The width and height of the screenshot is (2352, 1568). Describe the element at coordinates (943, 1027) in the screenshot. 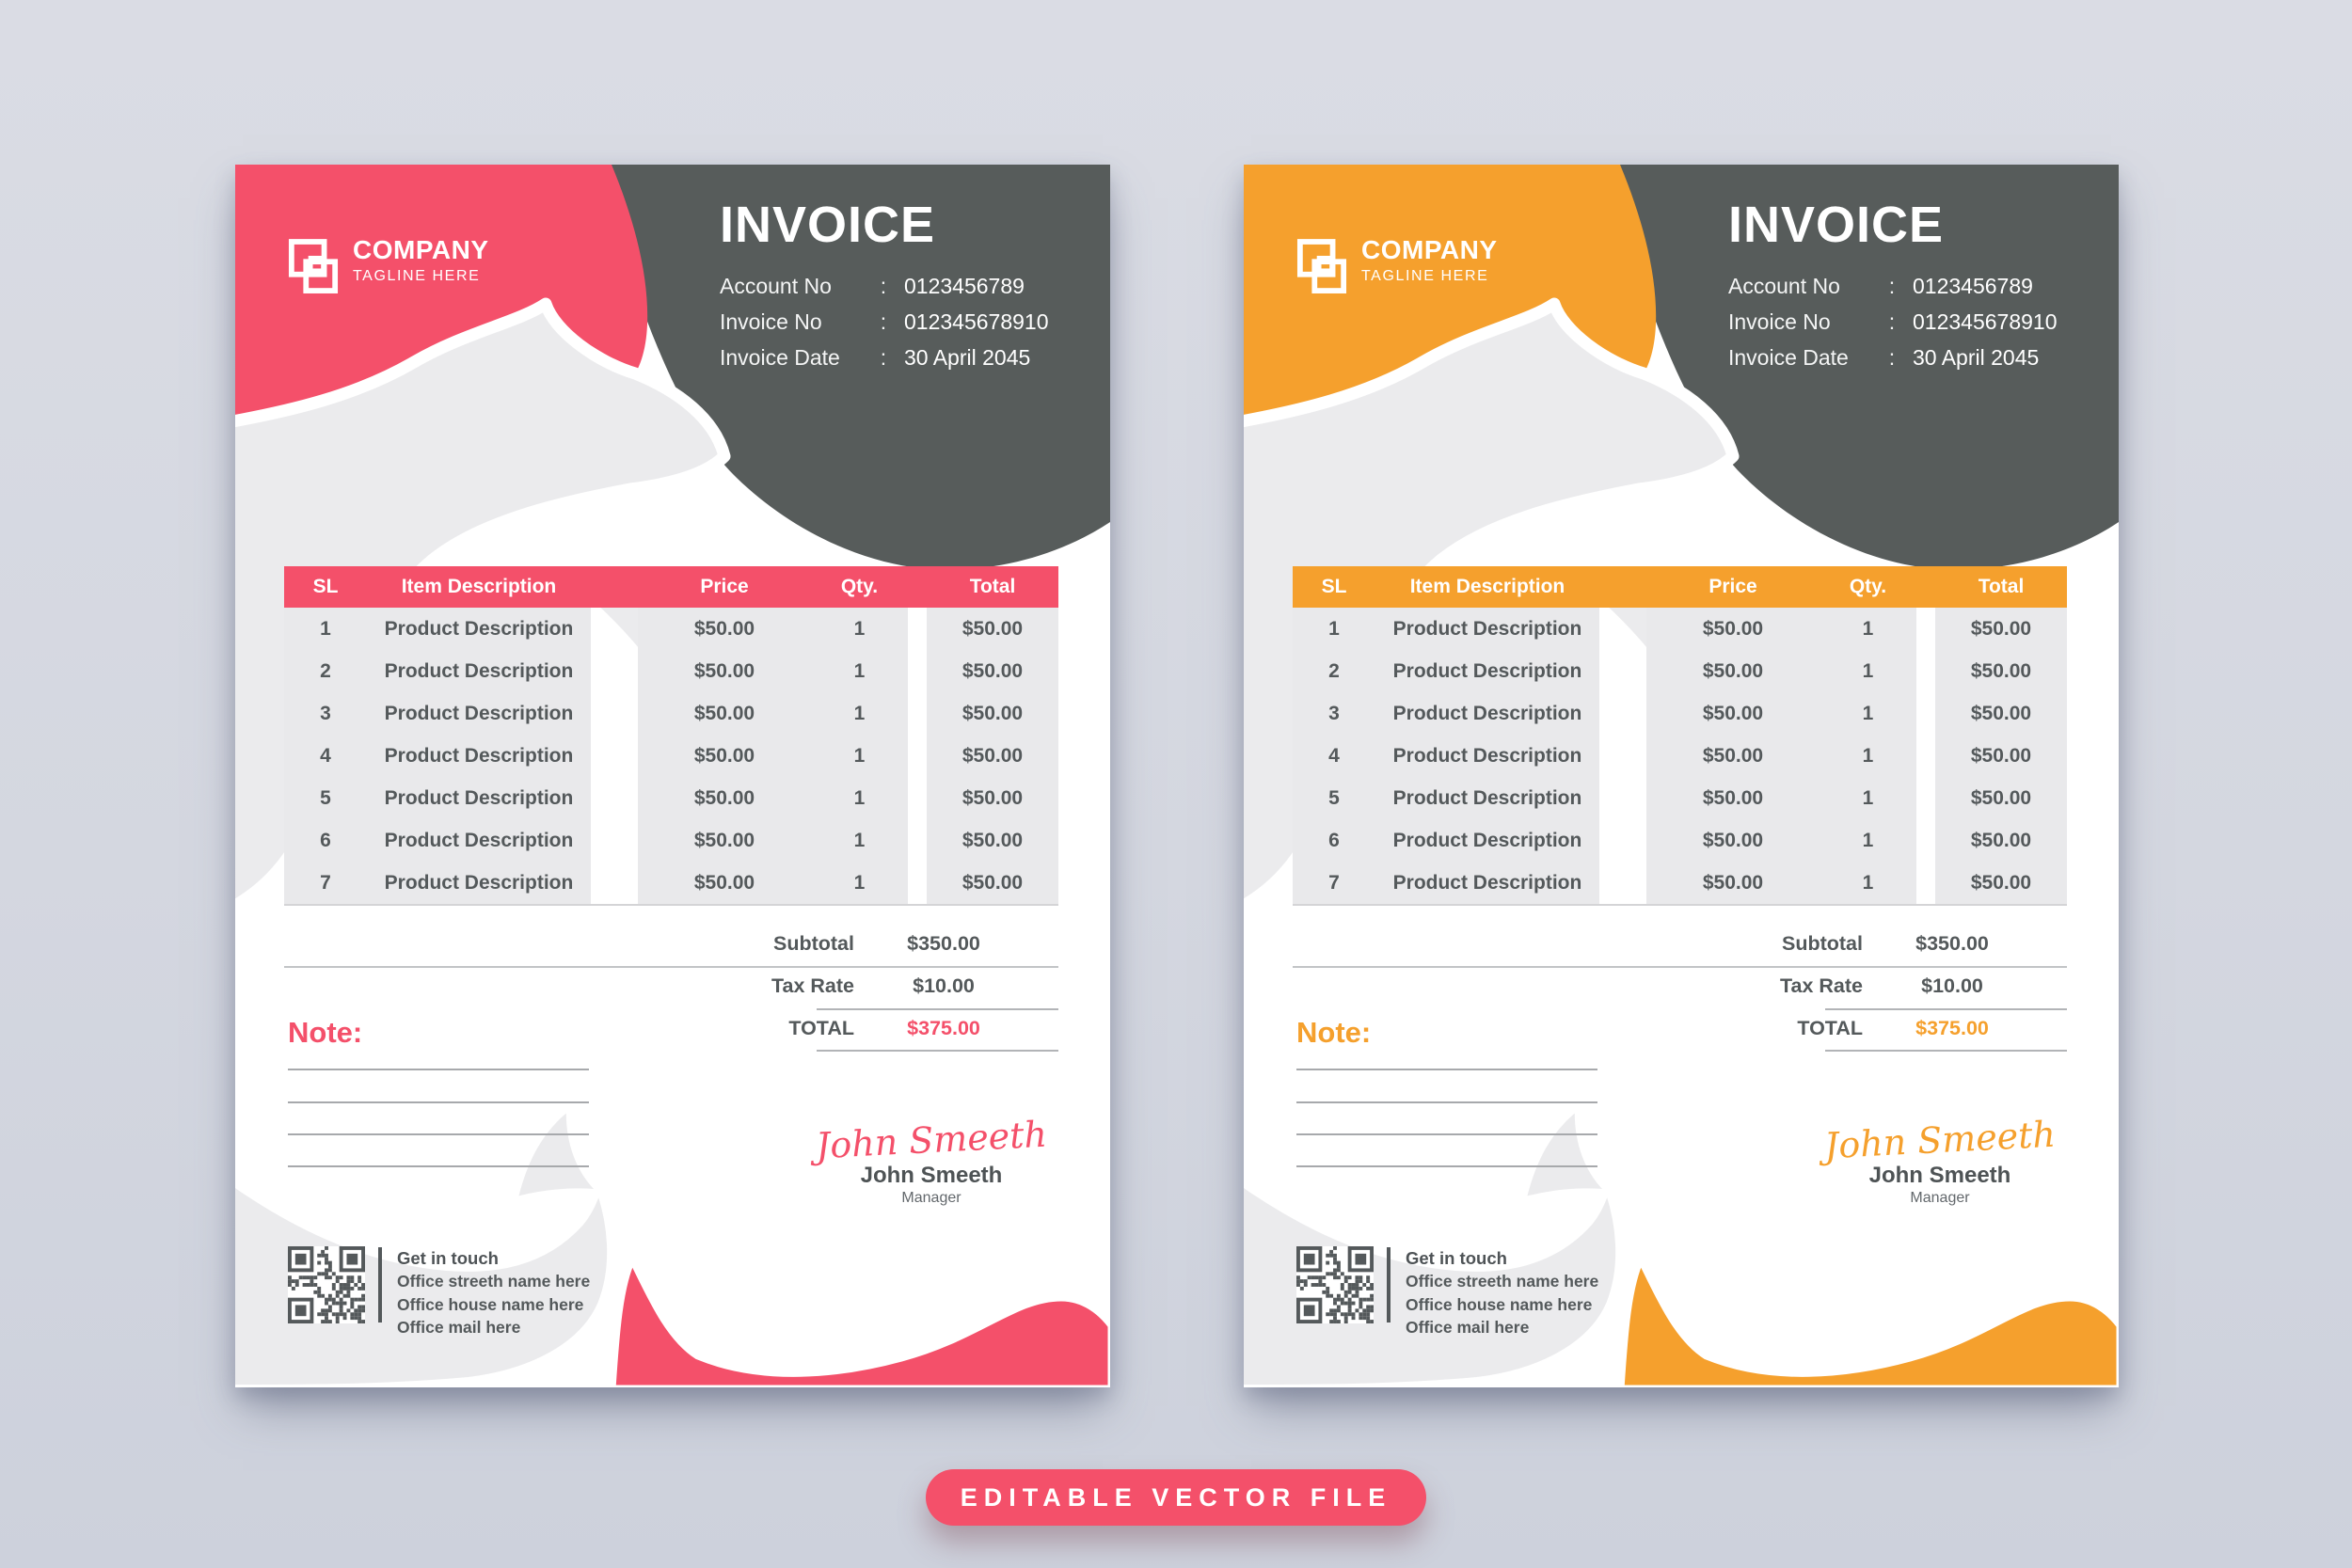

I see `total-value: $375.00` at that location.